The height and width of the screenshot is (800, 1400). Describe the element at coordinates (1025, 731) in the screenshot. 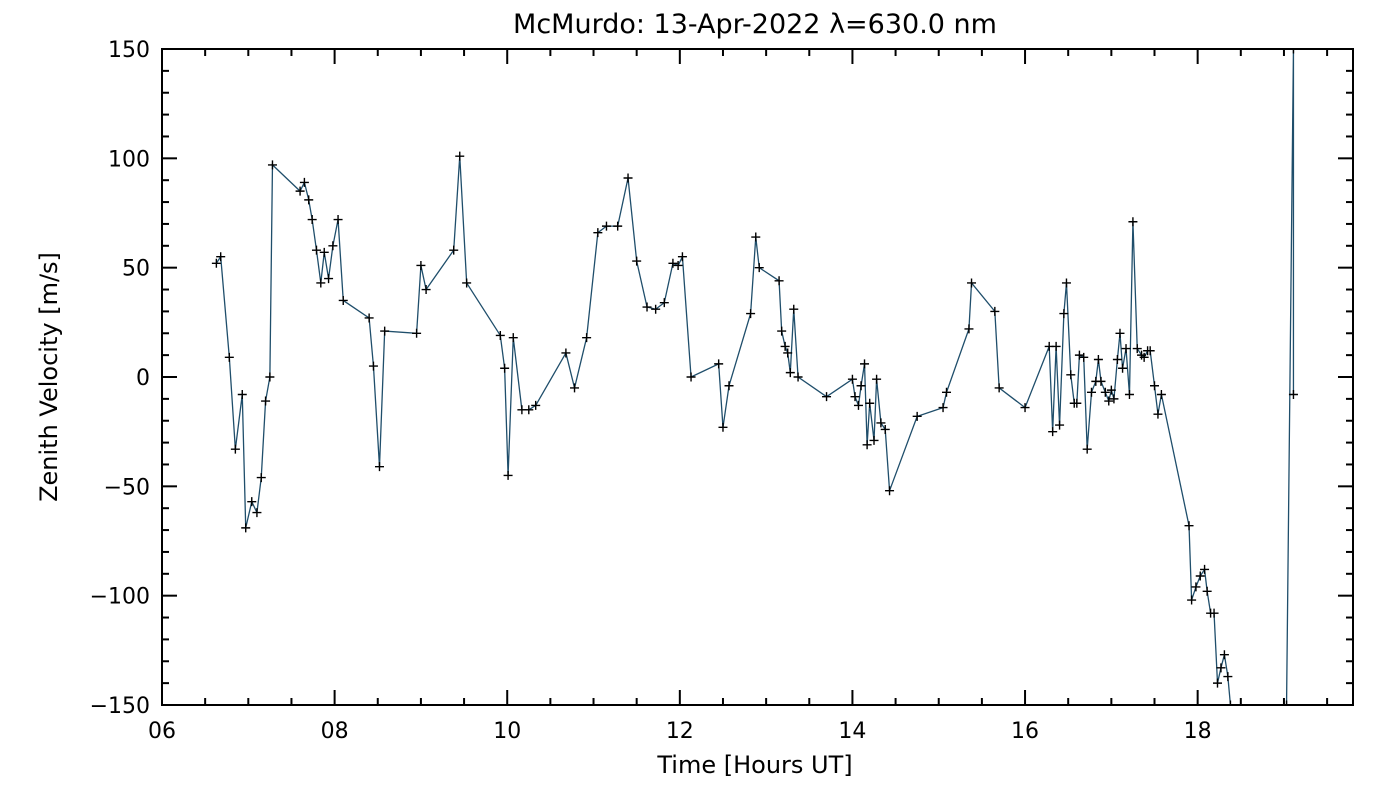

I see `x-tick-label: 16` at that location.